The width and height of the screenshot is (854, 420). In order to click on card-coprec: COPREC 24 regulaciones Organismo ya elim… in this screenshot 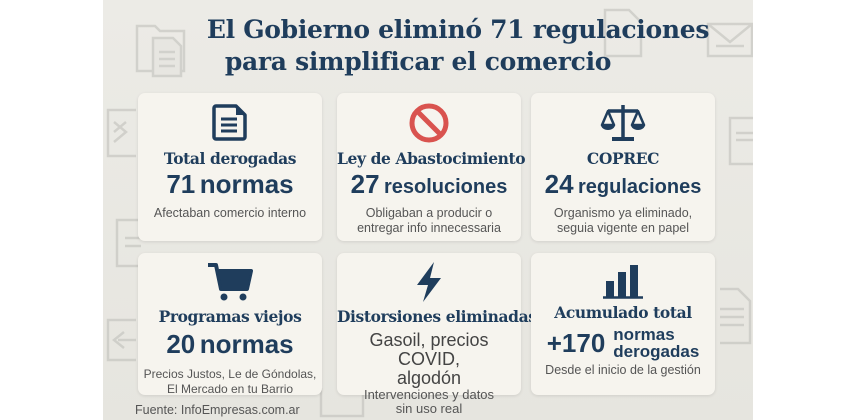, I will do `click(623, 167)`.